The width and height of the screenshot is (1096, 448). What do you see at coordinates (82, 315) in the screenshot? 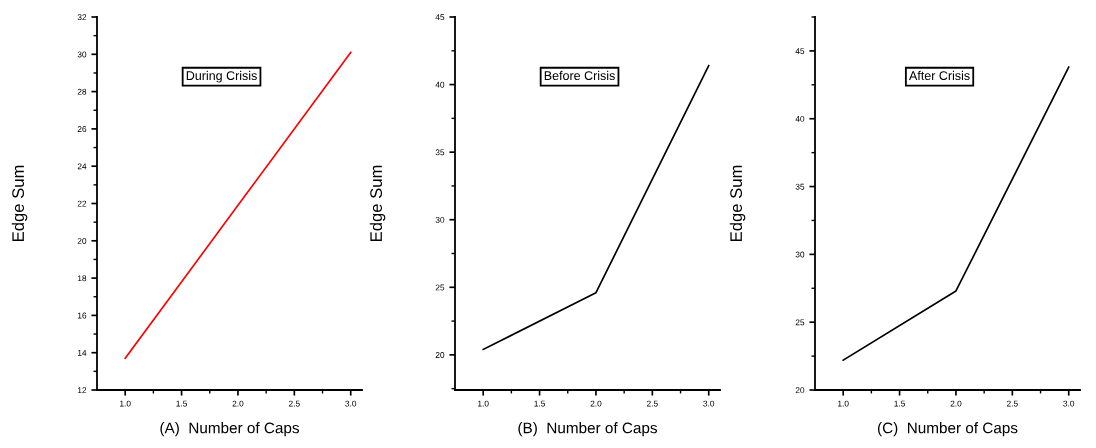
I see `y-tick-label: 16` at bounding box center [82, 315].